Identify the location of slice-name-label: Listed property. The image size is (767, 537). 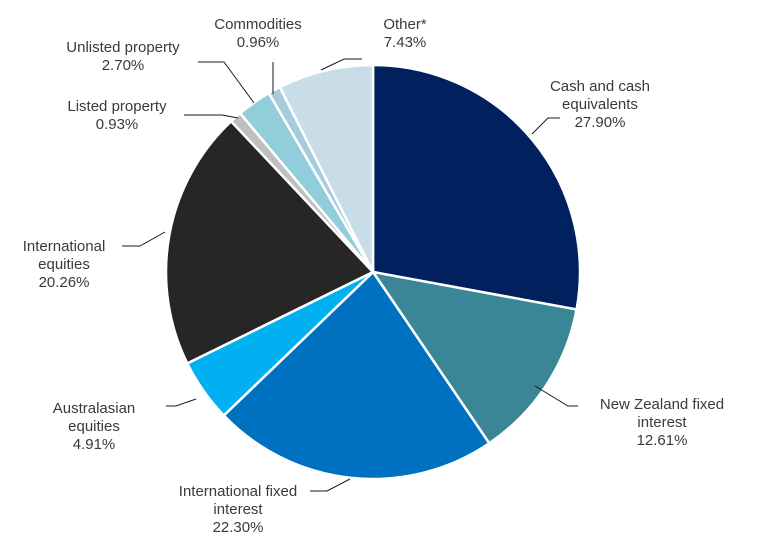
(117, 106).